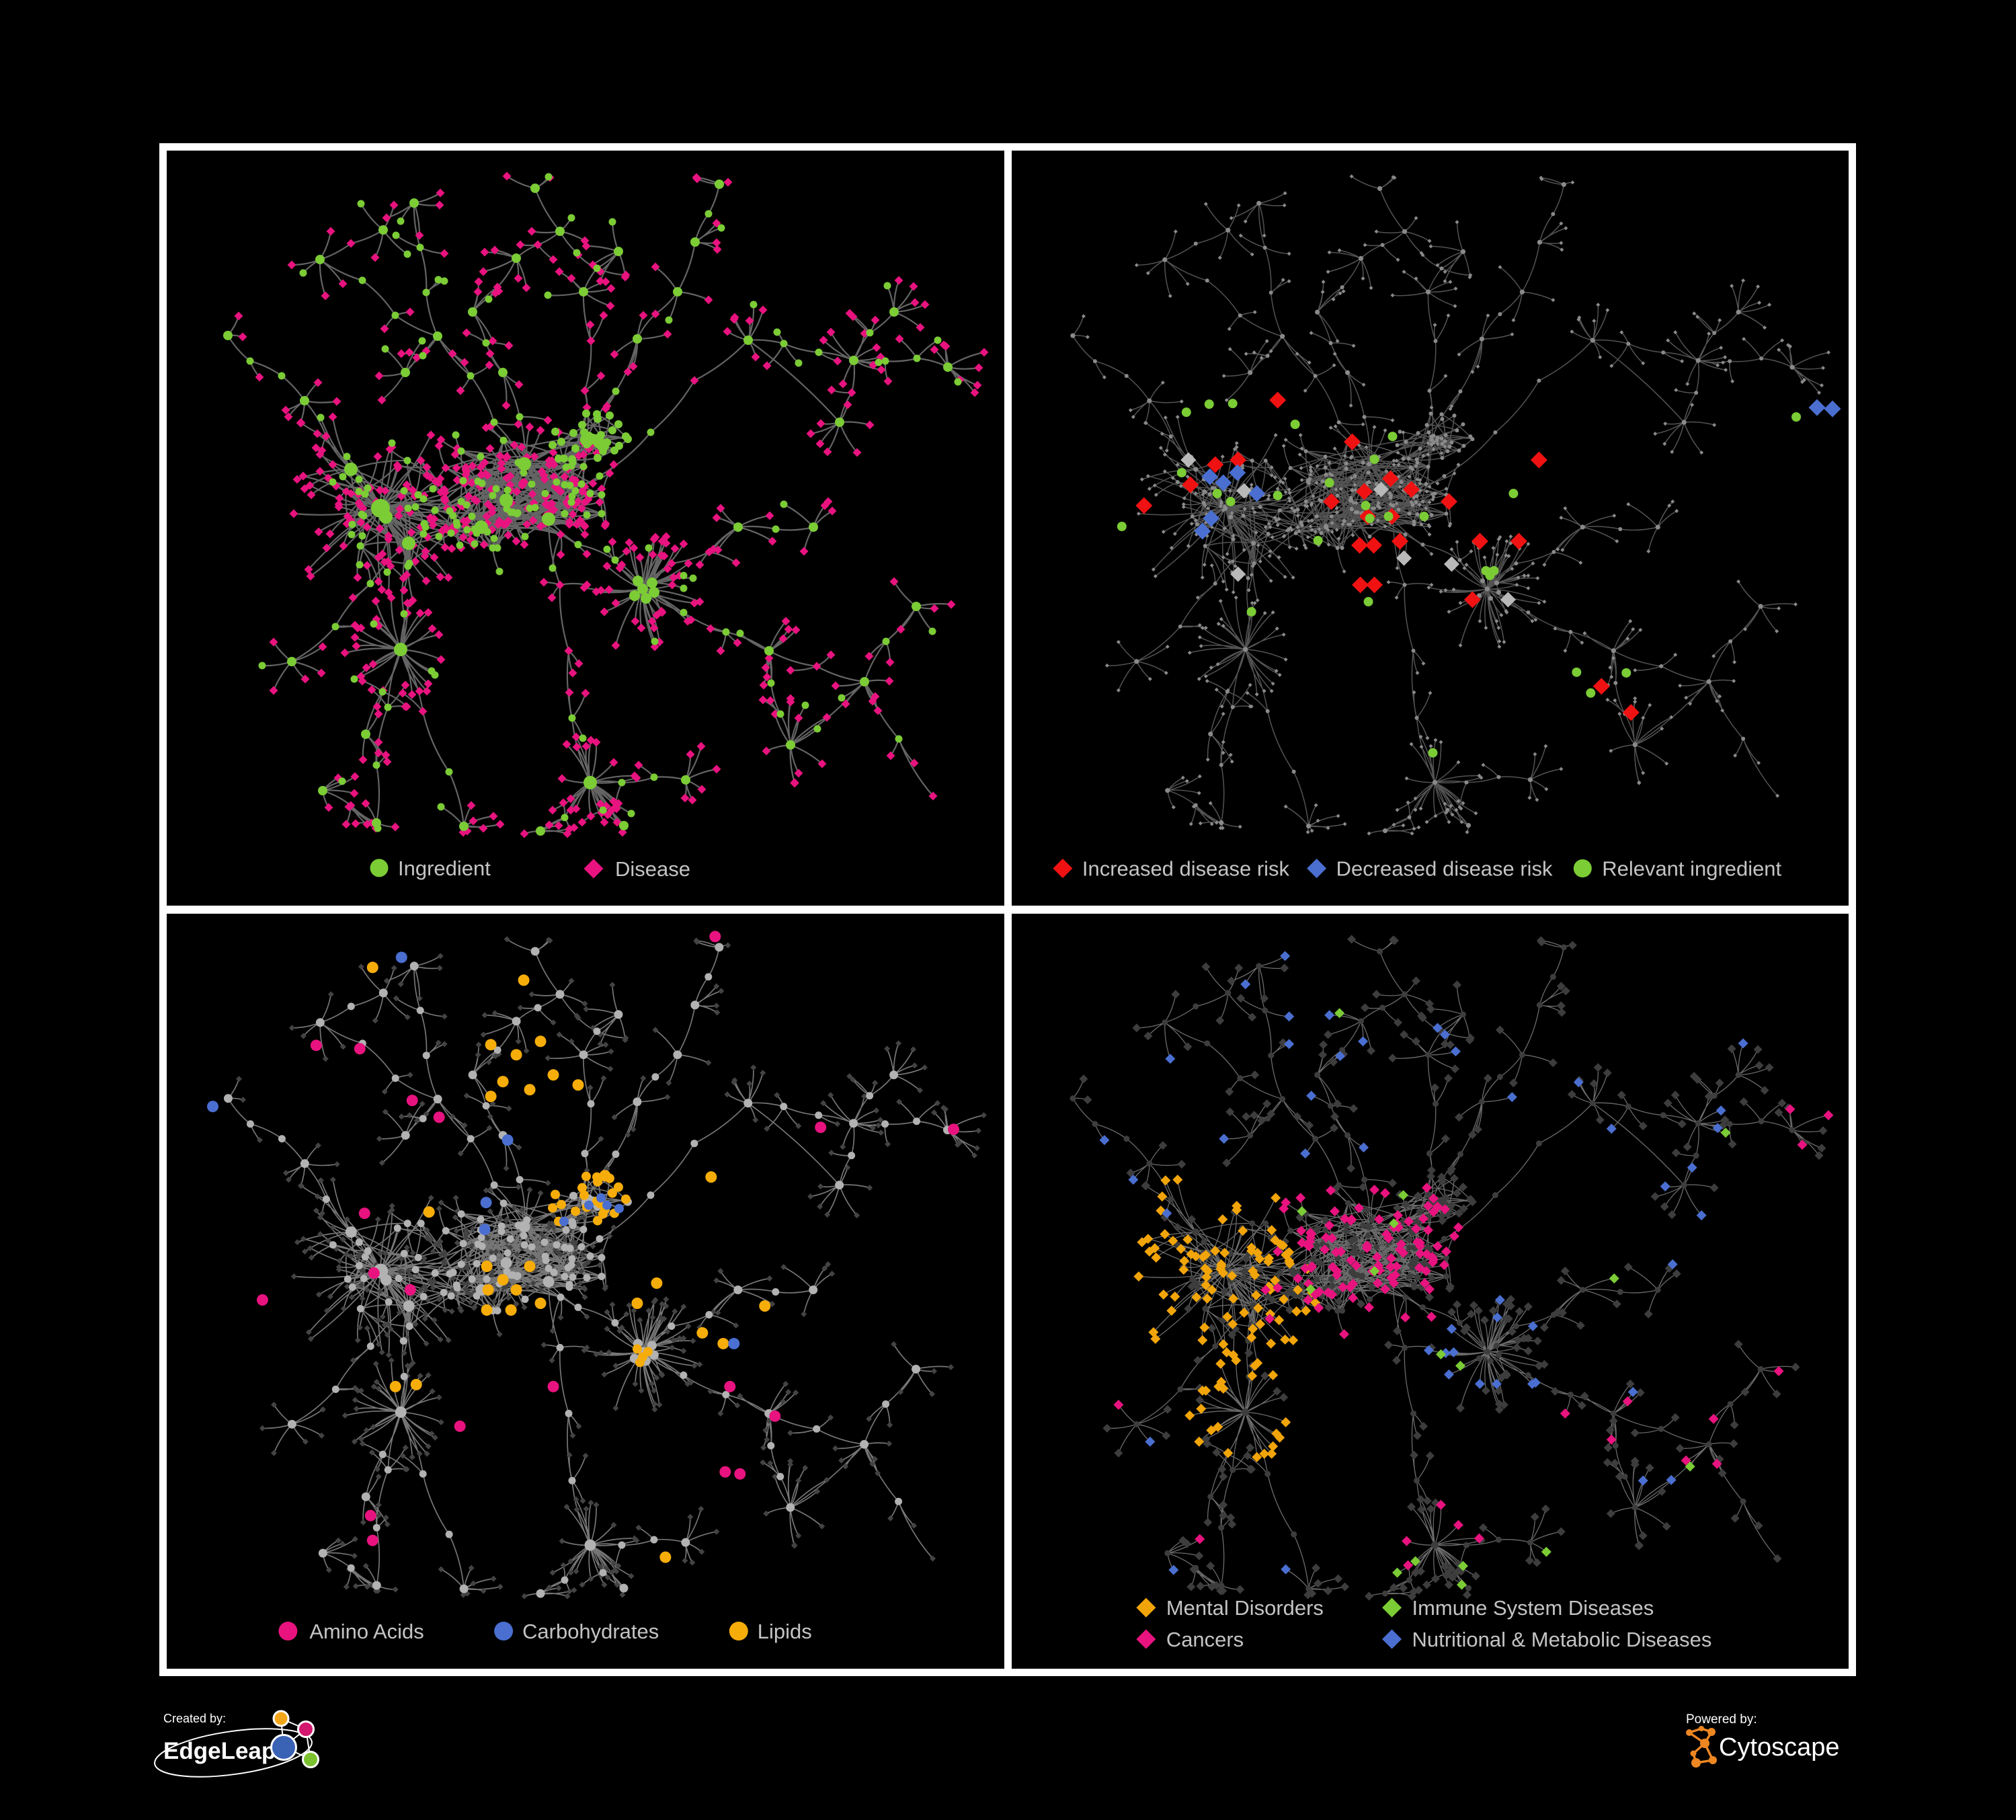 The image size is (2016, 1820). I want to click on svg-text: Ingredient, so click(444, 868).